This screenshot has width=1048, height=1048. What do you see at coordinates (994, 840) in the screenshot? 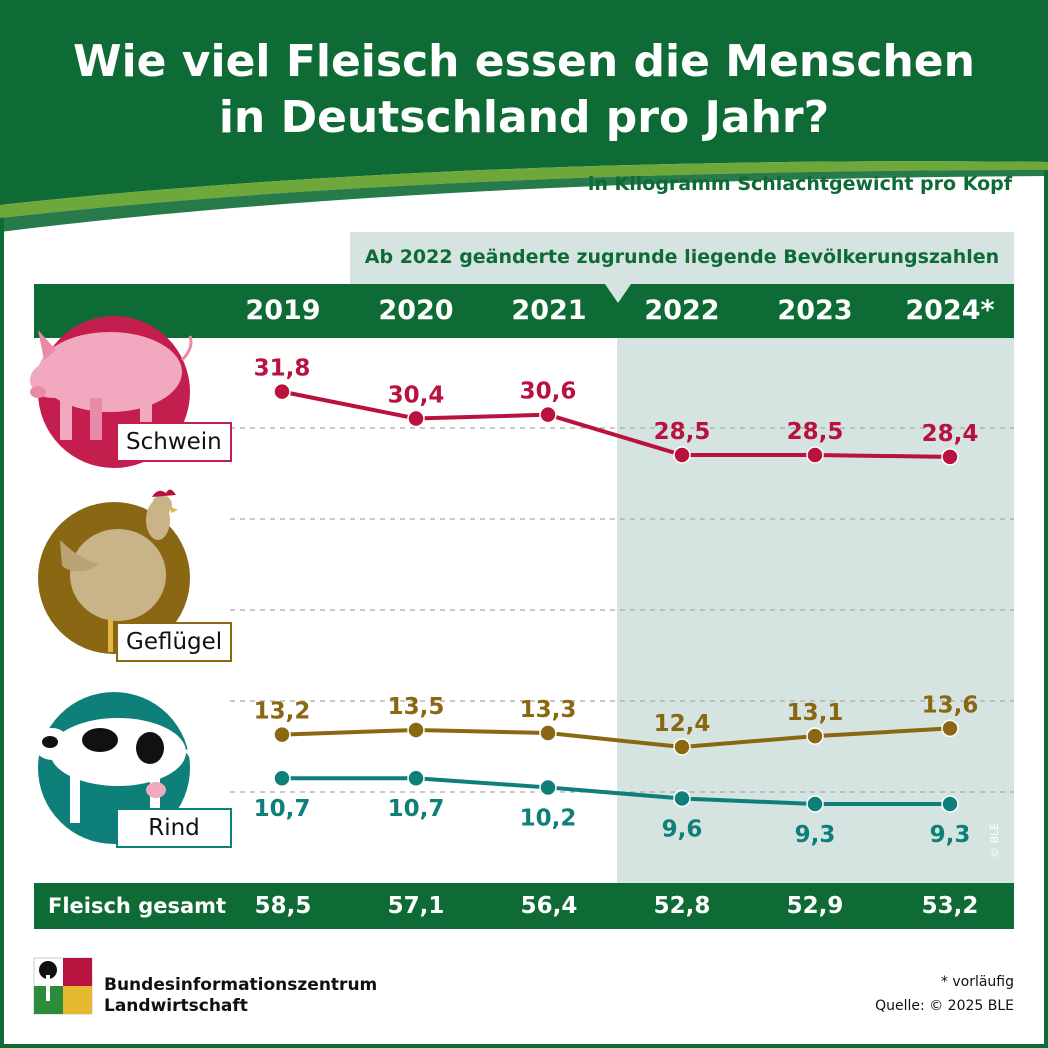
I see `copyright-mark: © BLE` at bounding box center [994, 840].